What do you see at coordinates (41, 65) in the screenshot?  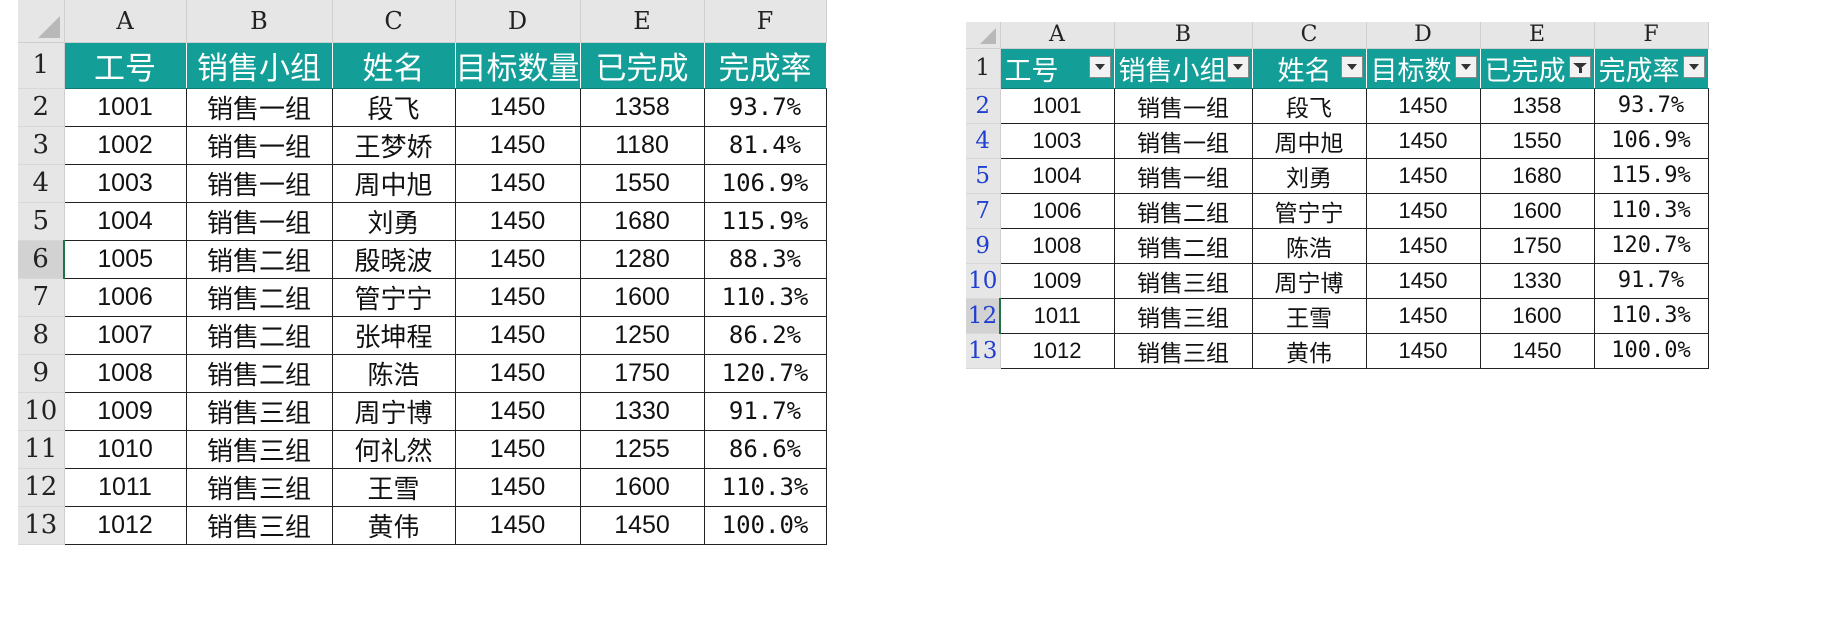 I see `row-header-1: 1` at bounding box center [41, 65].